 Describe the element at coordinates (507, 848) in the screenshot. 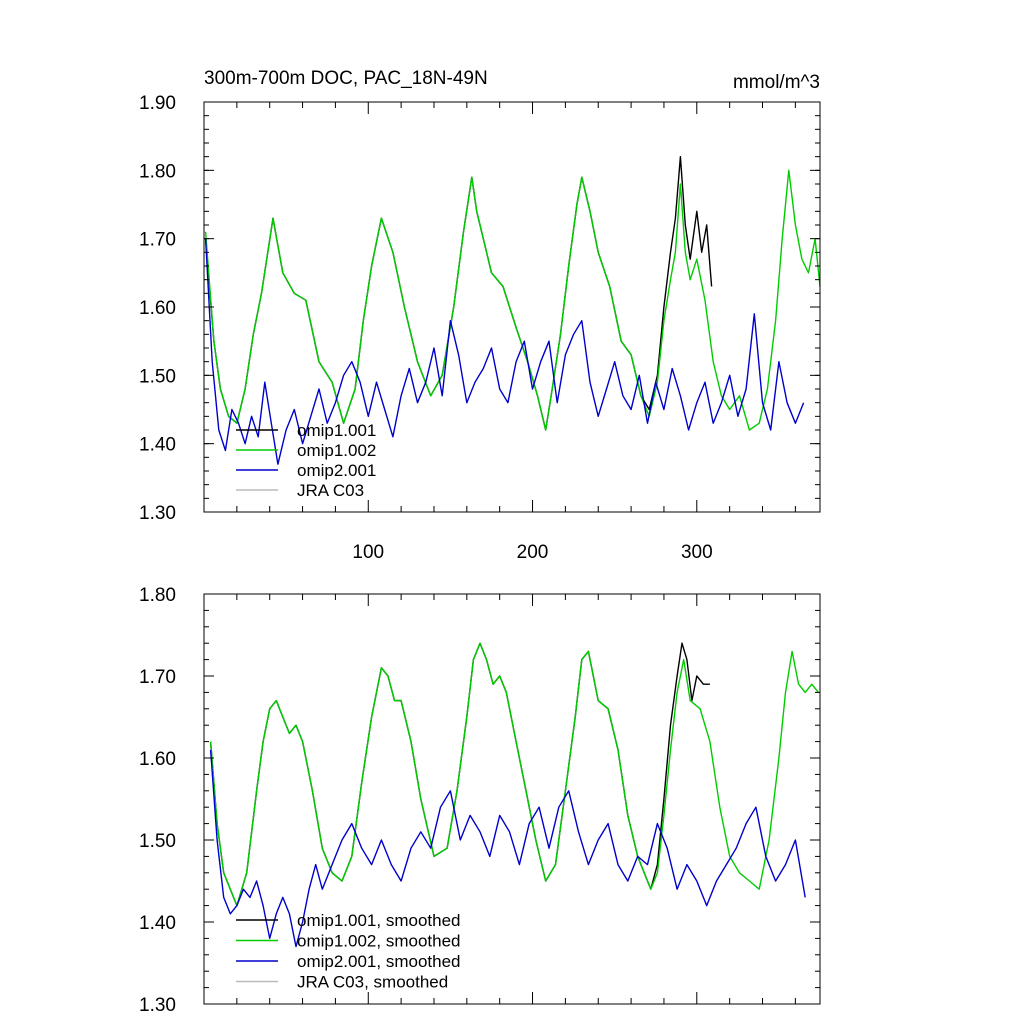

I see `series-line-omip2-001-smoothed` at that location.